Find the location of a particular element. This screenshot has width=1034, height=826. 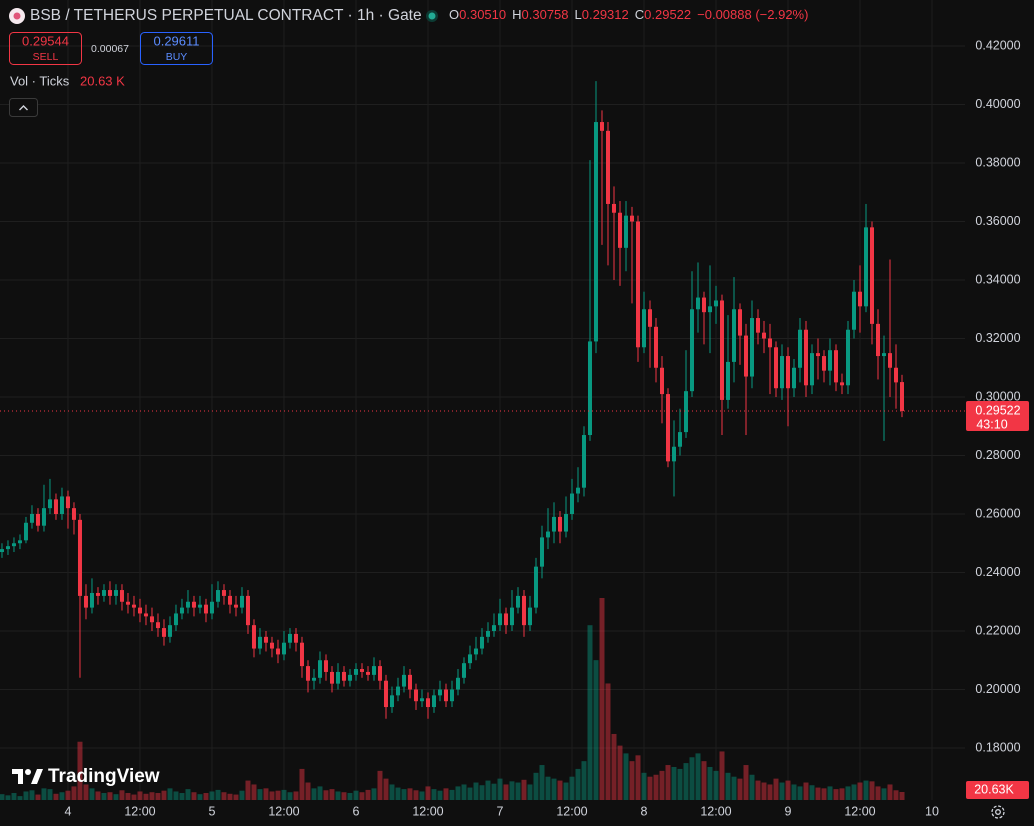

y-tick-label: 0.36000 is located at coordinates (997, 221).